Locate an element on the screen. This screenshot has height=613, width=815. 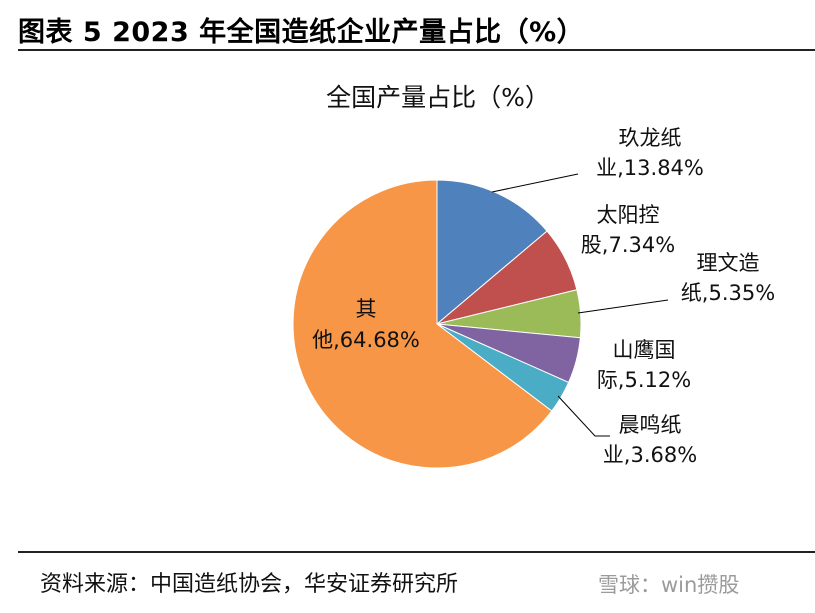
data-label: 其 is located at coordinates (366, 309).